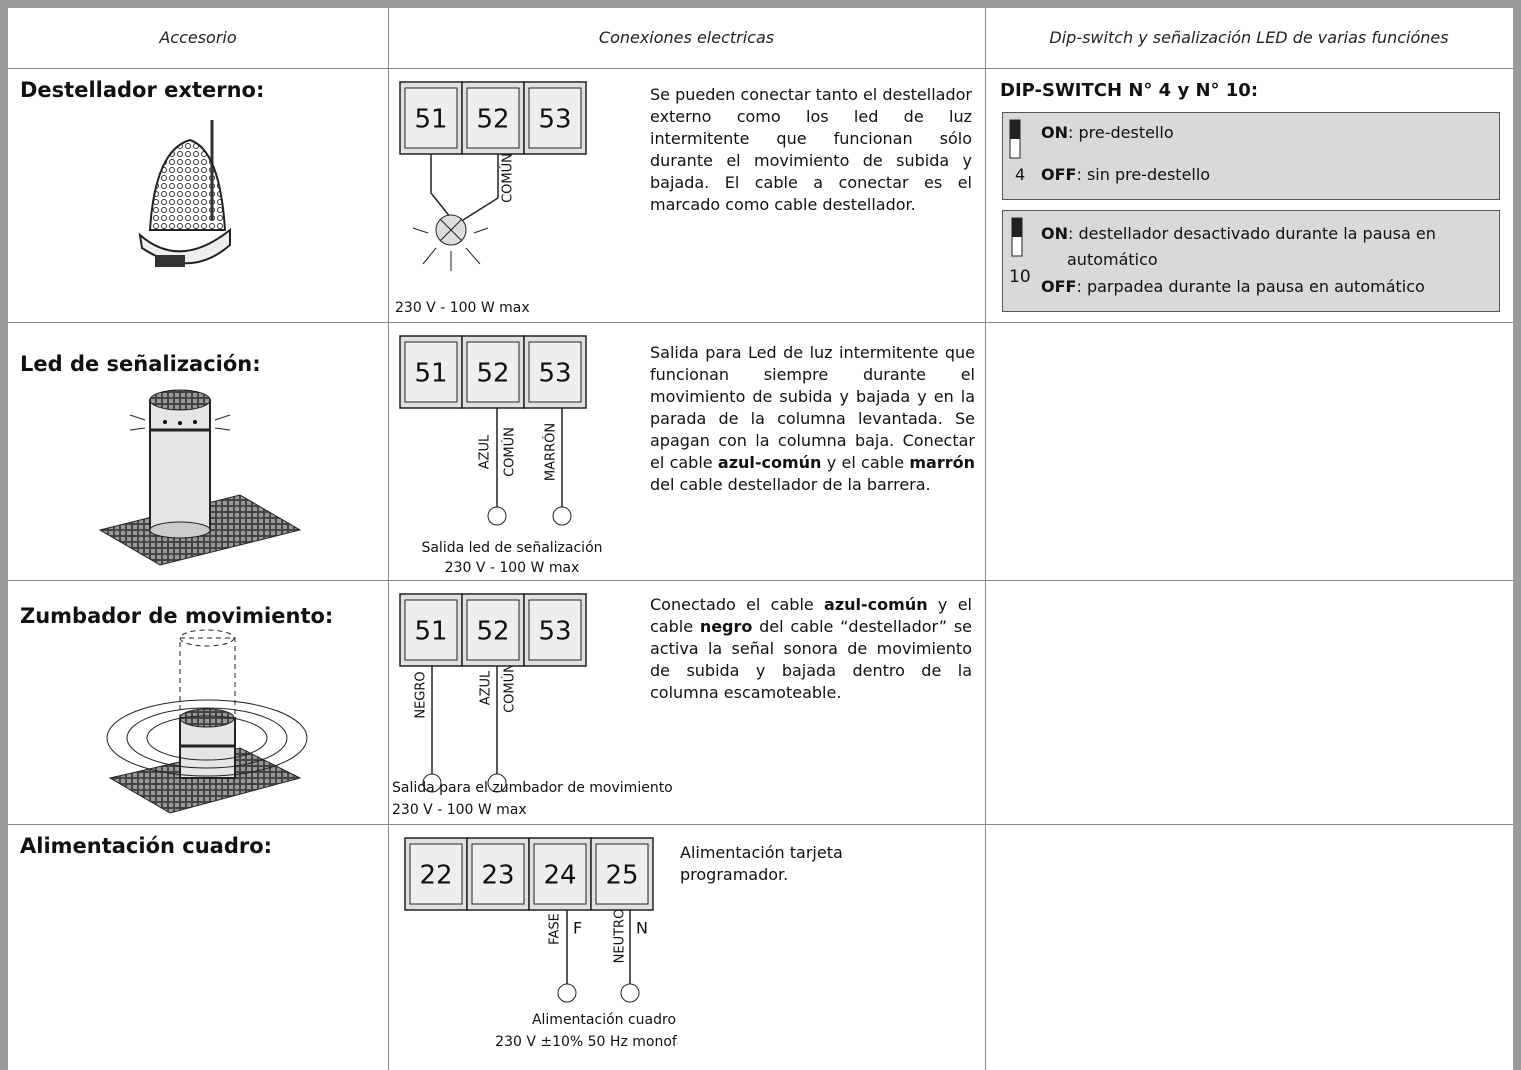  I want to click on switch-number: 4, so click(1020, 174).